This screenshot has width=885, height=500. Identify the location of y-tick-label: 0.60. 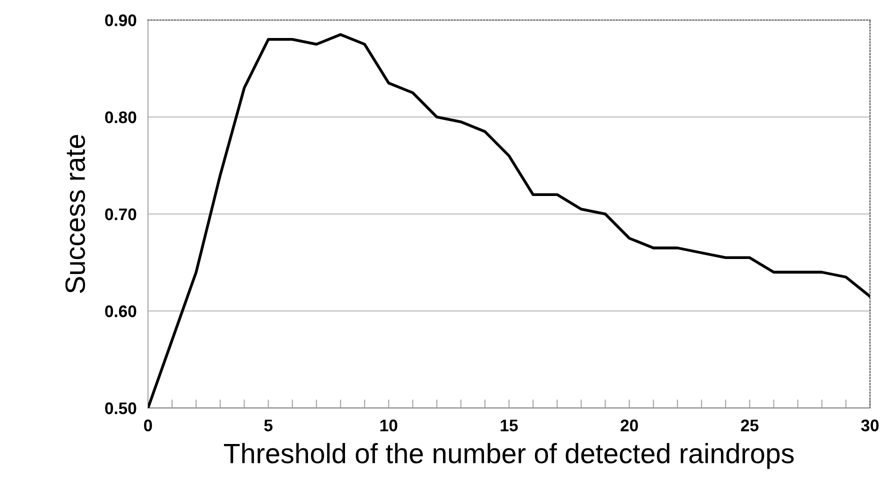
(120, 311).